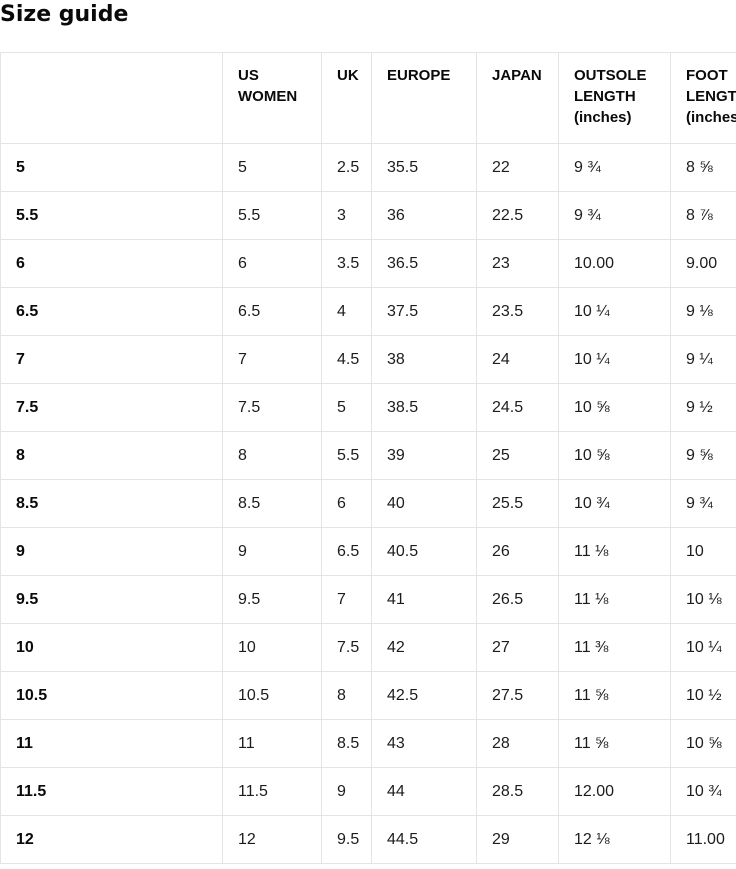 The image size is (736, 869). What do you see at coordinates (347, 360) in the screenshot?
I see `table-cell: 4.5` at bounding box center [347, 360].